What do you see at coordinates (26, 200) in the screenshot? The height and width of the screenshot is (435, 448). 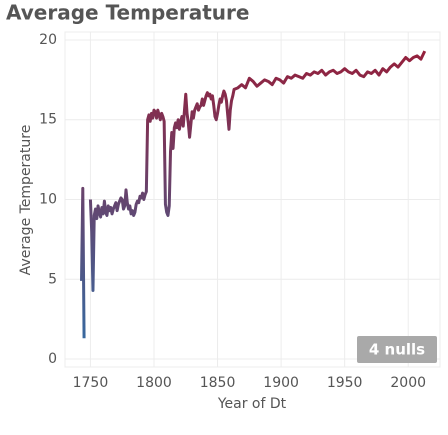 I see `y-axis-title: Average Temperature` at bounding box center [26, 200].